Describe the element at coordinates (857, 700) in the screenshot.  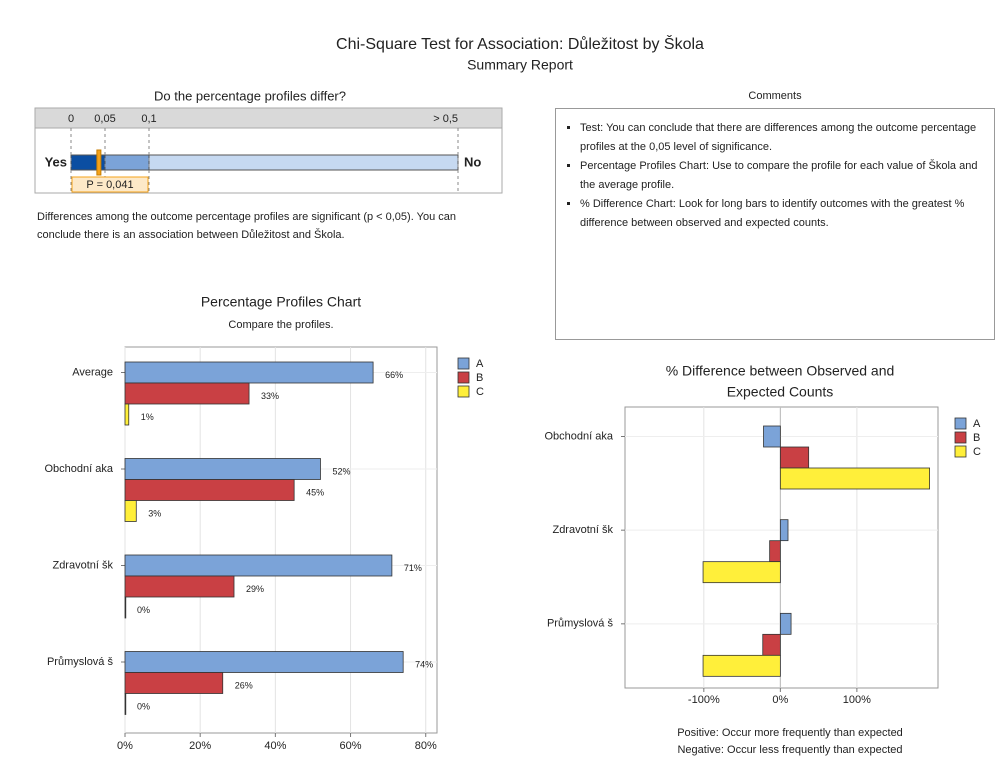
I see `x-tick-label: 100%` at that location.